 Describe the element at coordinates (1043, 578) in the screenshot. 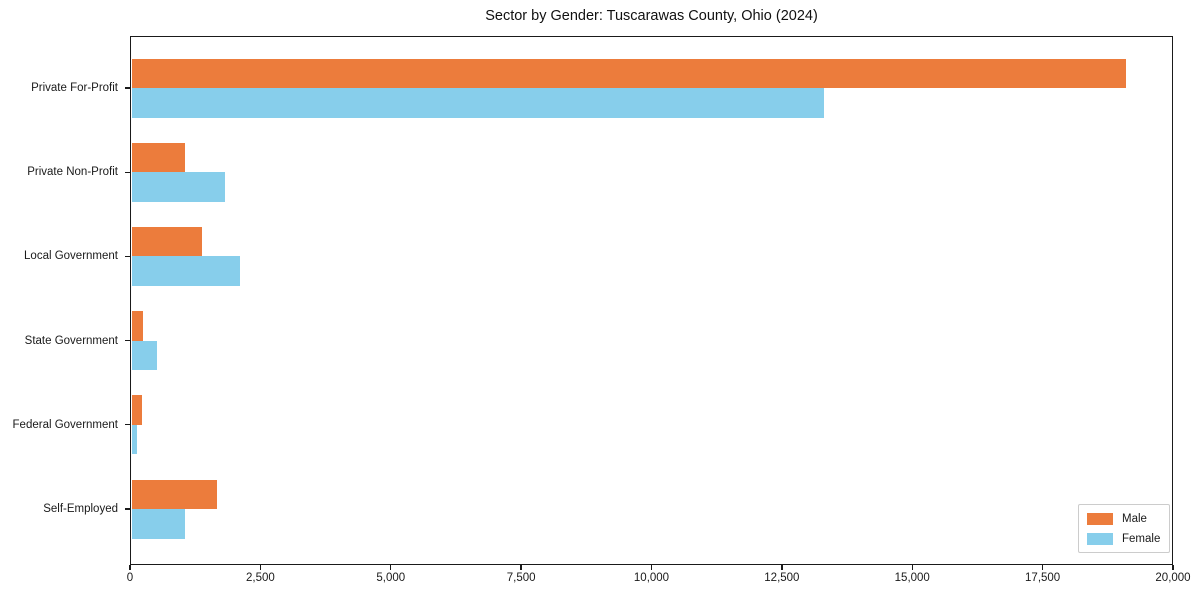

I see `x-tick-label: 17,500` at that location.